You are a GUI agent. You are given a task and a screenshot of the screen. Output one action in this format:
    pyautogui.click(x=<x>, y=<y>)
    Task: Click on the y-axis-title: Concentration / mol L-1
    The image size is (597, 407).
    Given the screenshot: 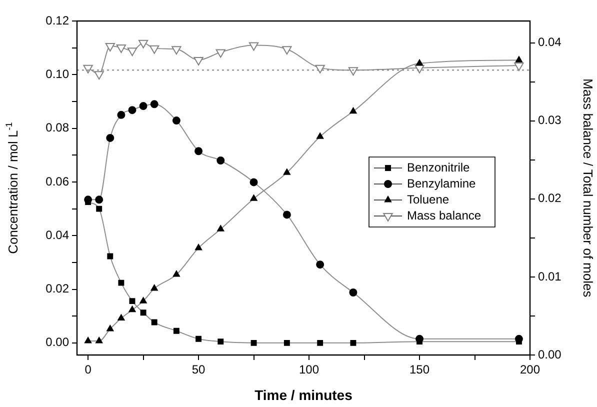 What is the action you would take?
    pyautogui.click(x=12, y=188)
    